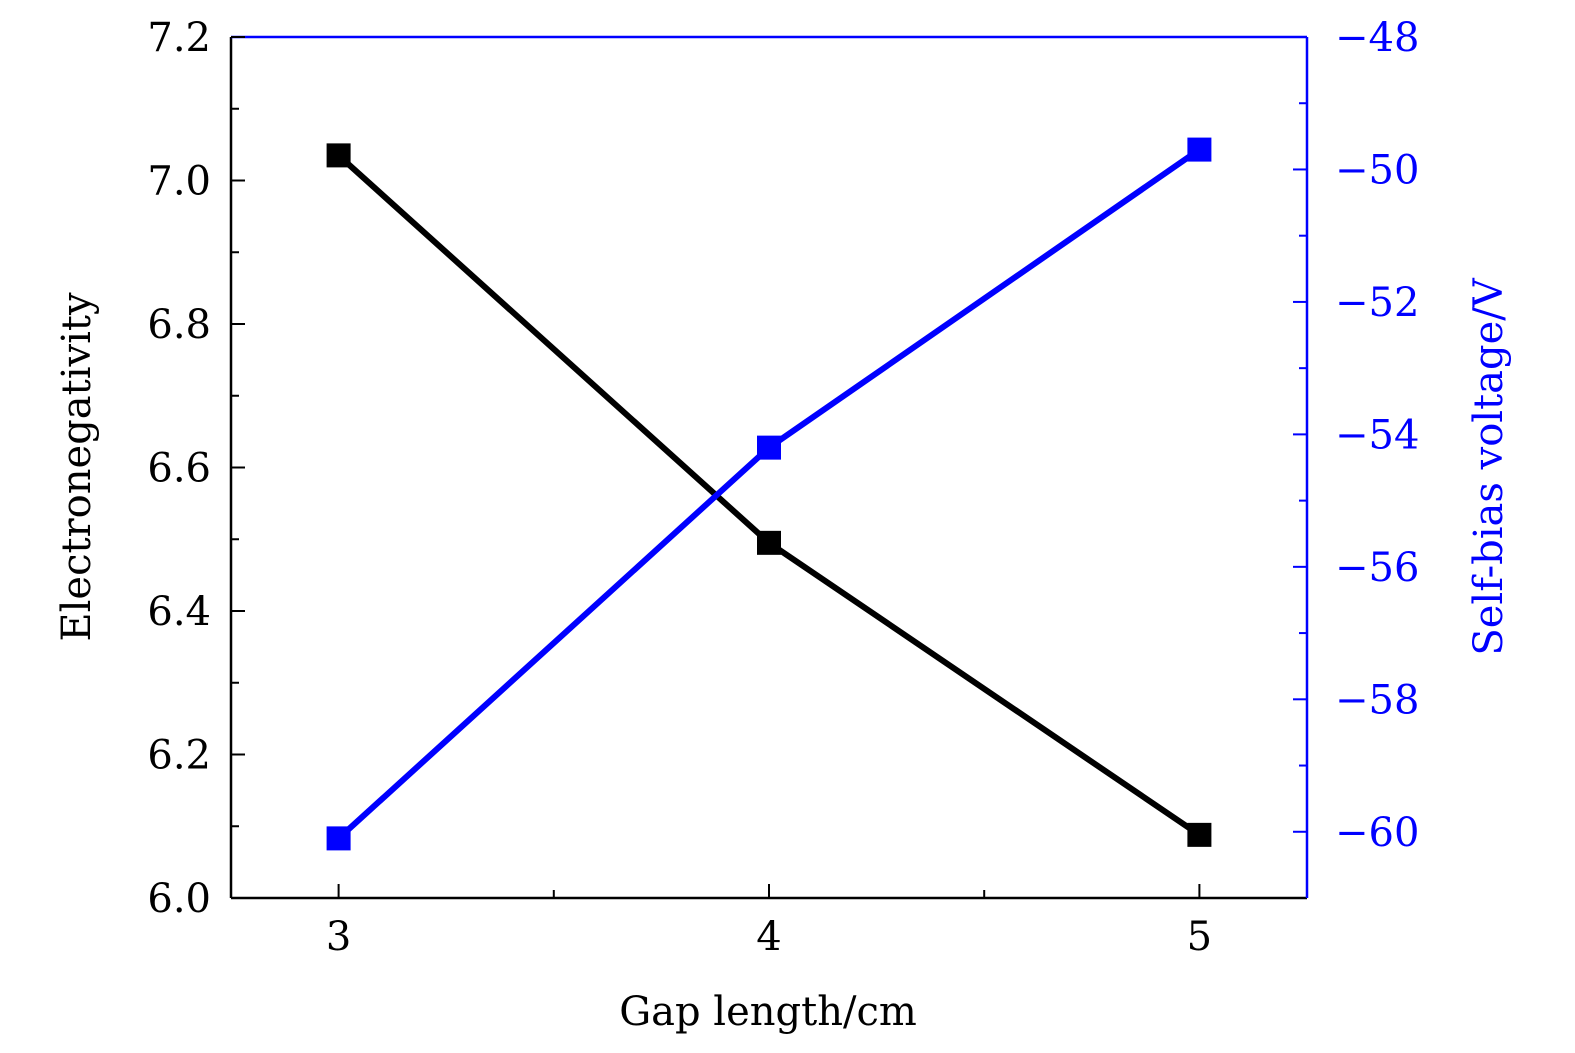  Describe the element at coordinates (179, 612) in the screenshot. I see `y-tick-label: 6.4` at that location.